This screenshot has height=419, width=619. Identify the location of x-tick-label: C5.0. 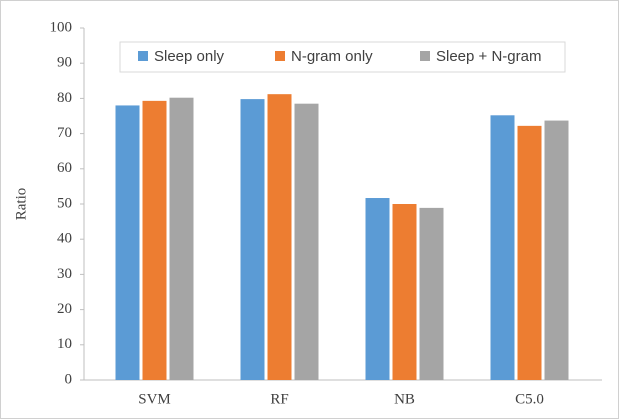
(529, 399).